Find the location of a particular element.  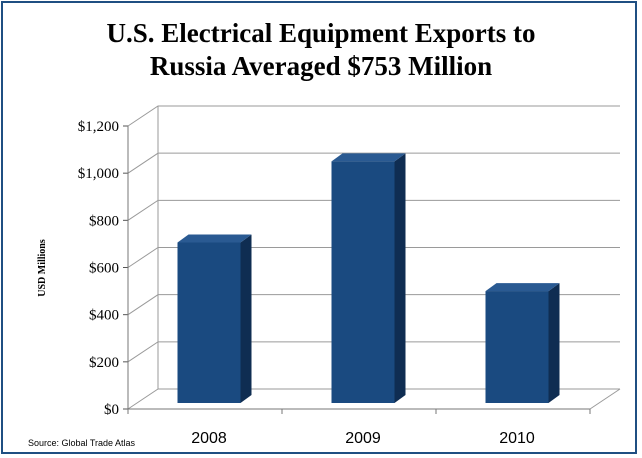

x-tick-labels: 2008 2009 2010 is located at coordinates (363, 438).